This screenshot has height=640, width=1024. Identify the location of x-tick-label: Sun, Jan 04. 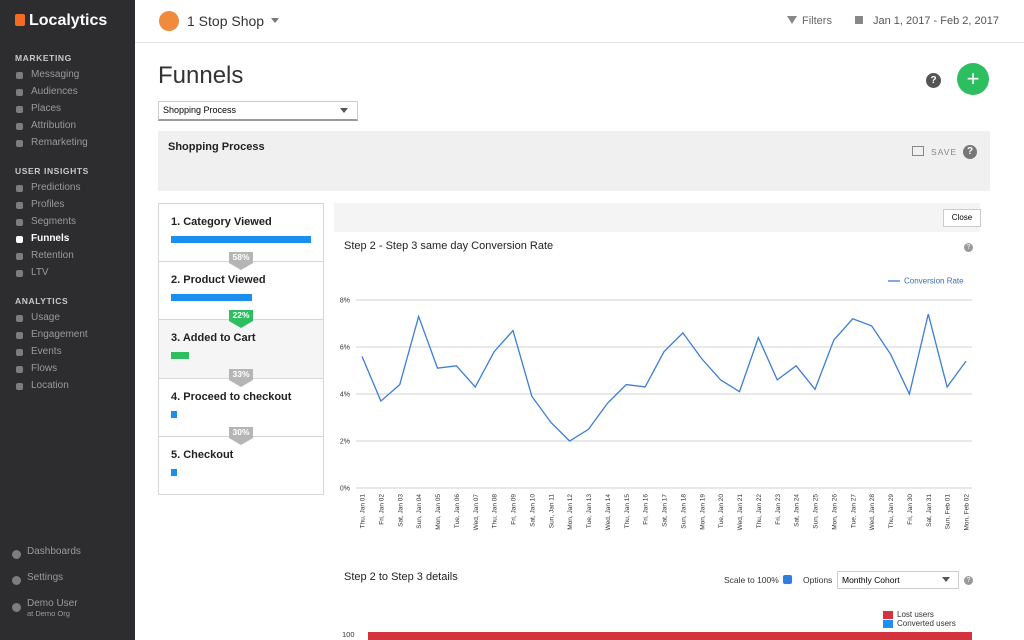
(419, 511).